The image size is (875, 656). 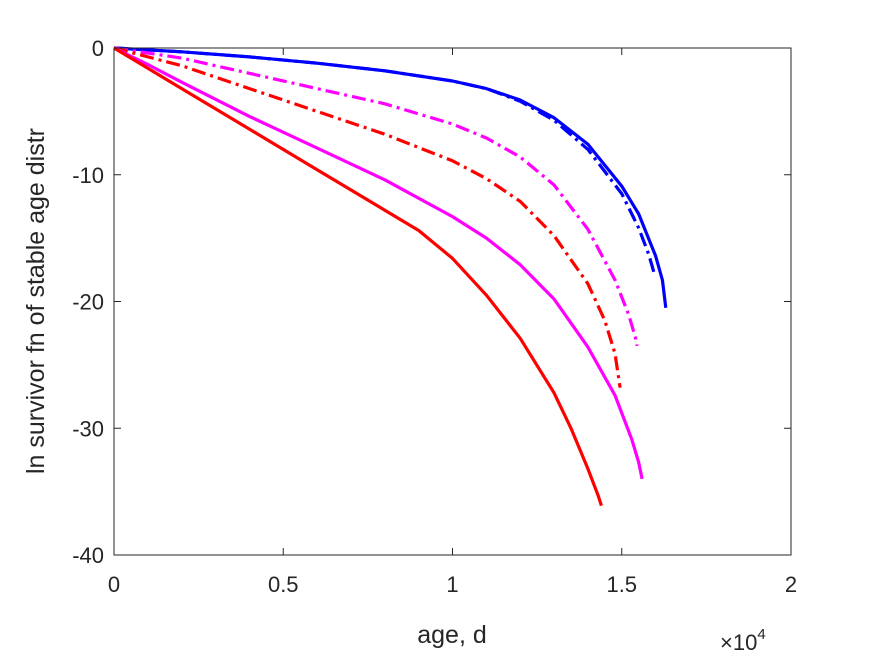 I want to click on x-tick-label: 1.5, so click(x=621, y=584).